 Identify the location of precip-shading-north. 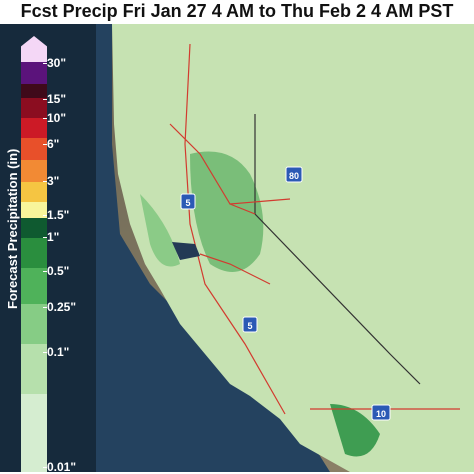
(227, 211).